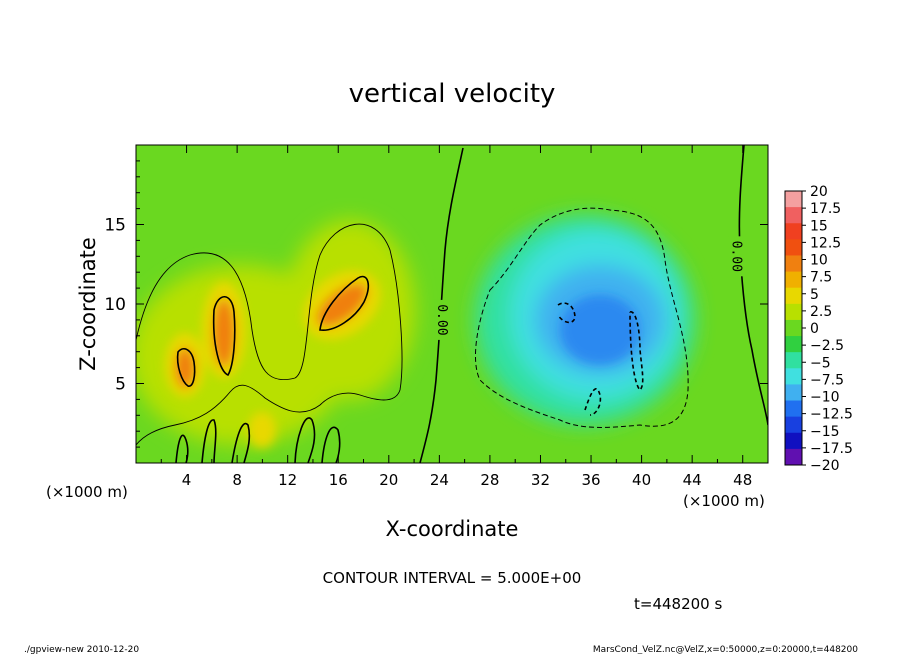 The height and width of the screenshot is (654, 904). Describe the element at coordinates (540, 480) in the screenshot. I see `x-tick-label: 32` at that location.